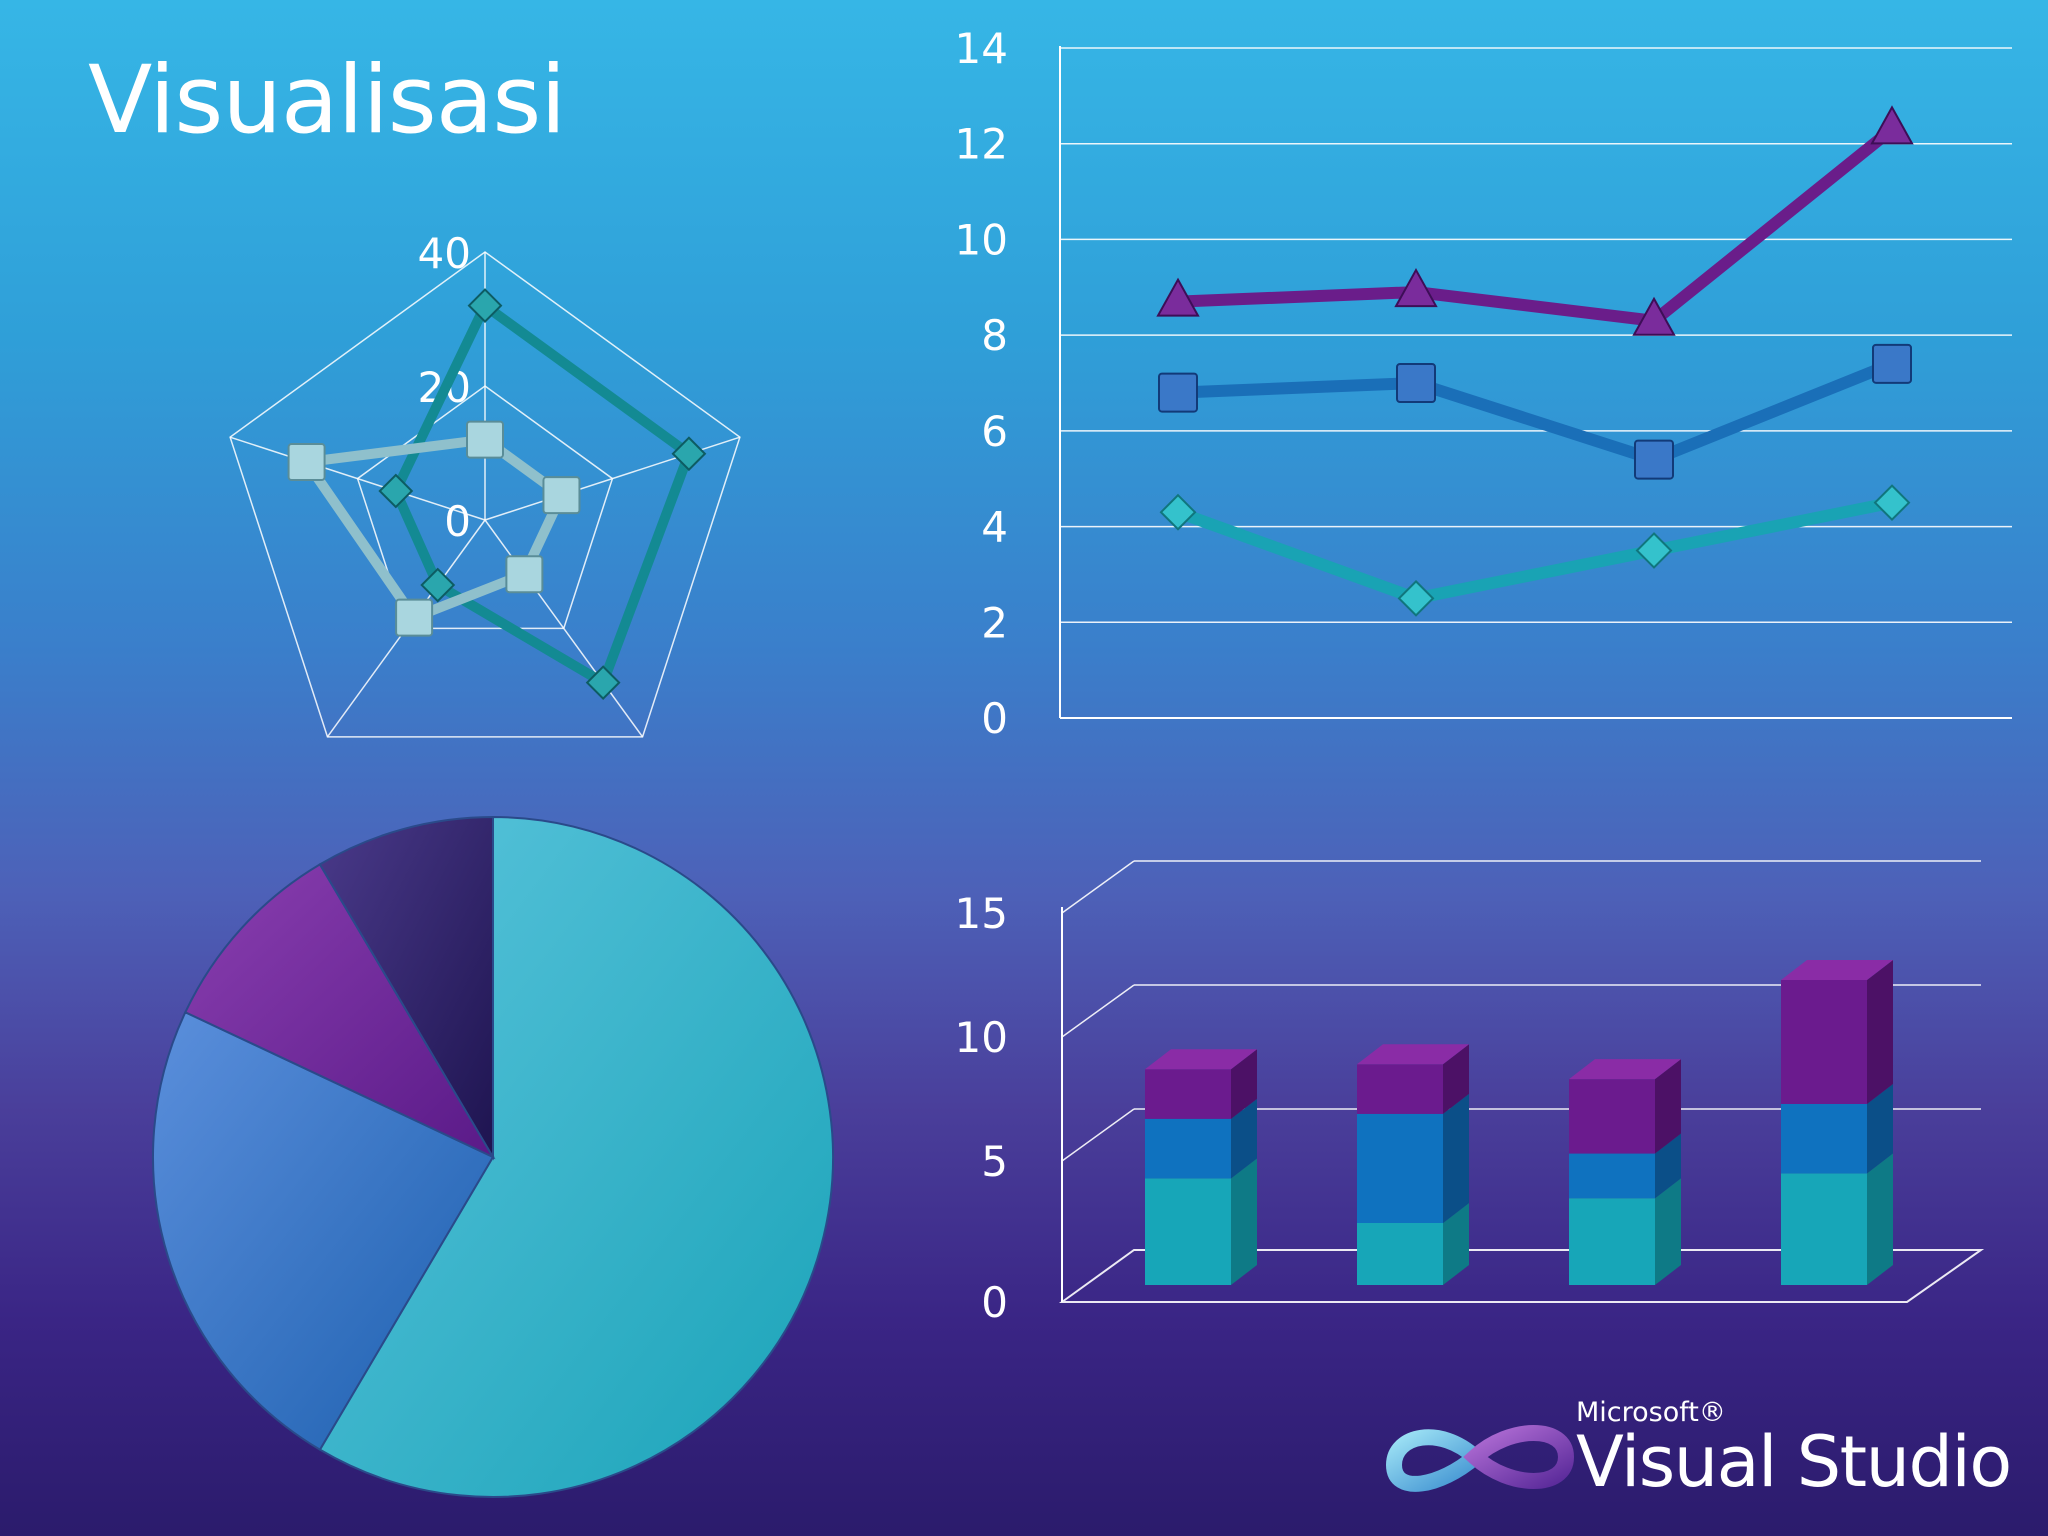  Describe the element at coordinates (1536, 225) in the screenshot. I see `line-series-triangle` at that location.